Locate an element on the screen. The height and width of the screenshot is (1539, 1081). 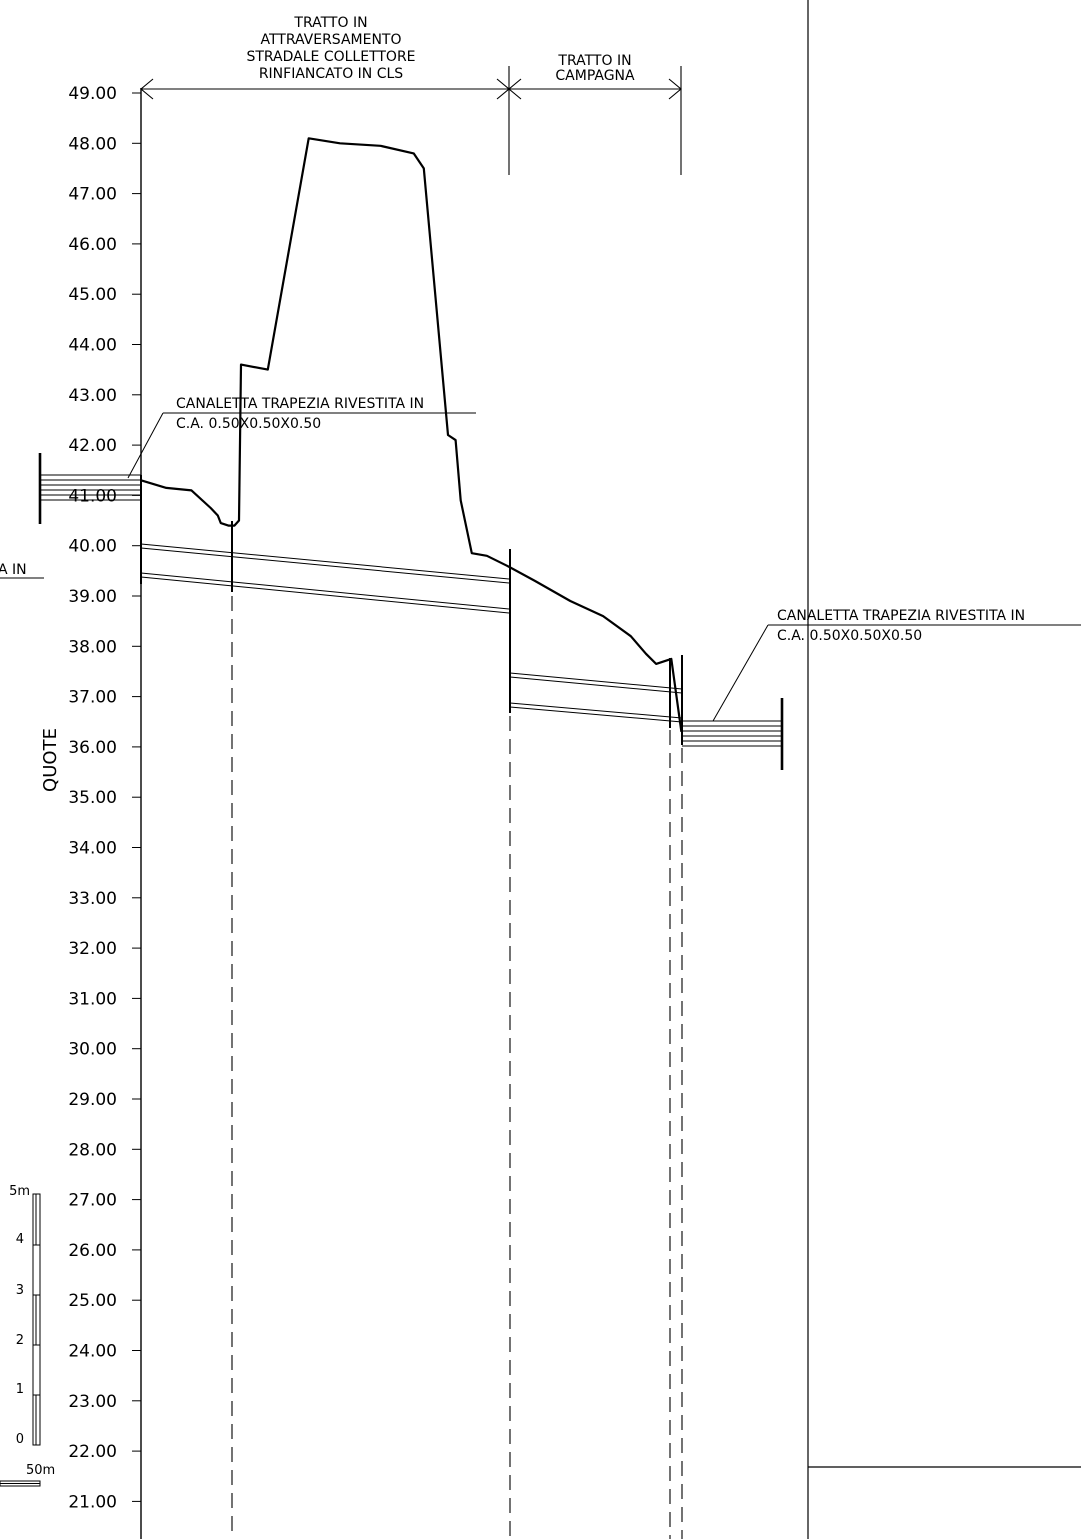
elevation-tick-label: 37.00 is located at coordinates (92, 698).